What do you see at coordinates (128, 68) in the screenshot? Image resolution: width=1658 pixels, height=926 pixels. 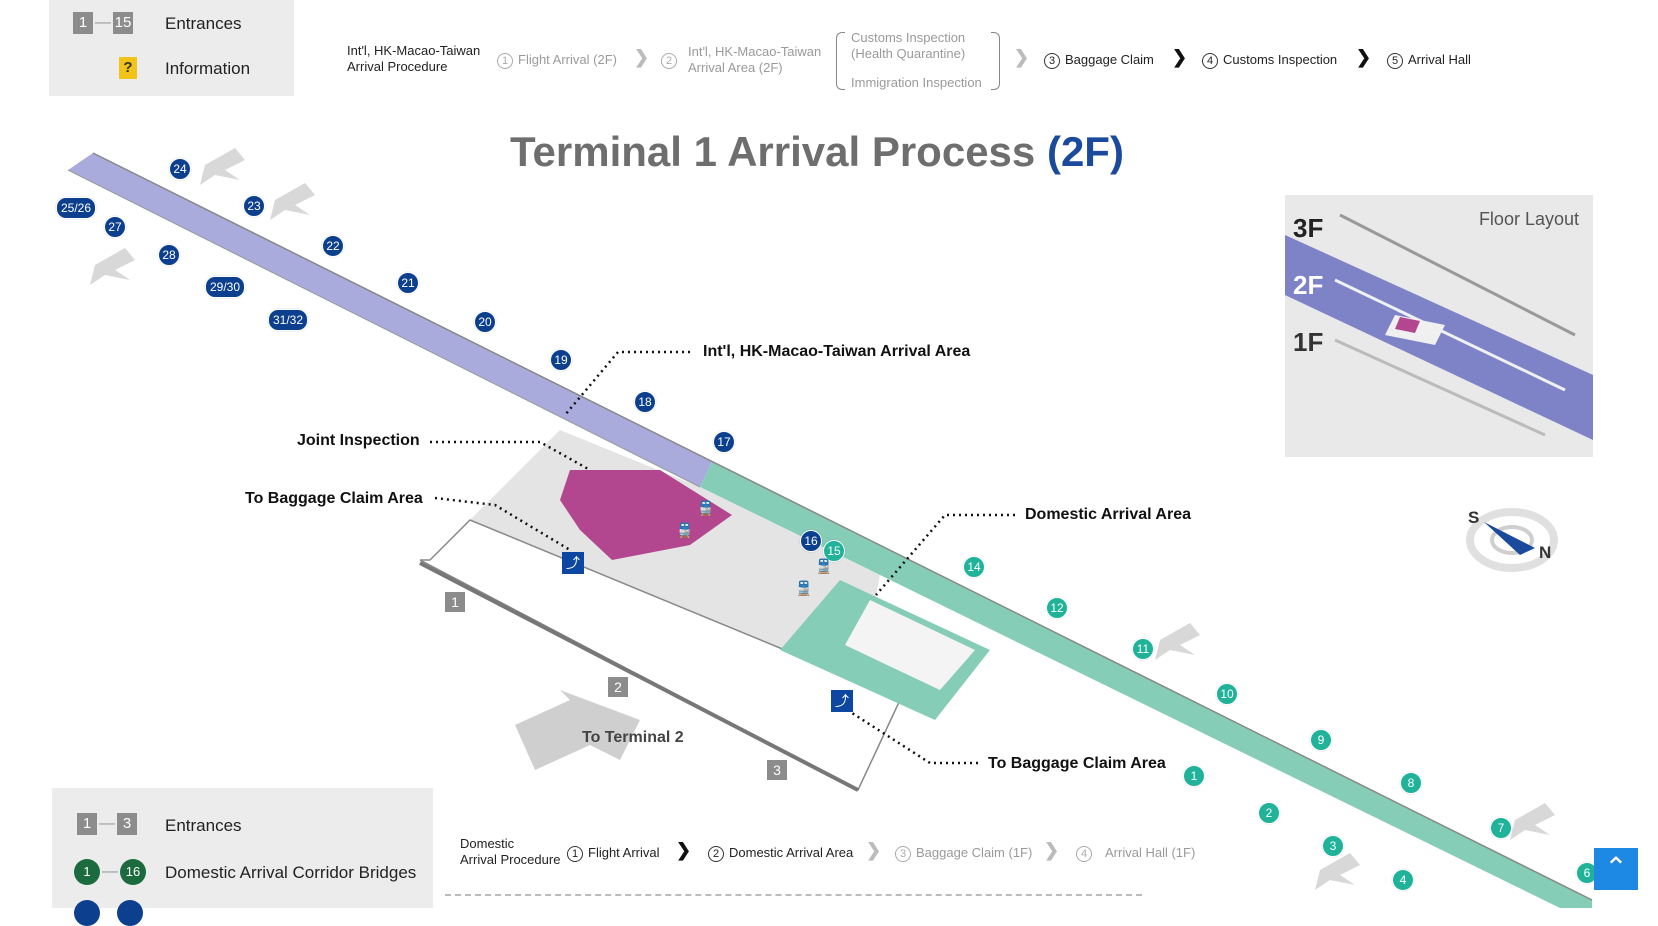 I see `information-icon: ?` at bounding box center [128, 68].